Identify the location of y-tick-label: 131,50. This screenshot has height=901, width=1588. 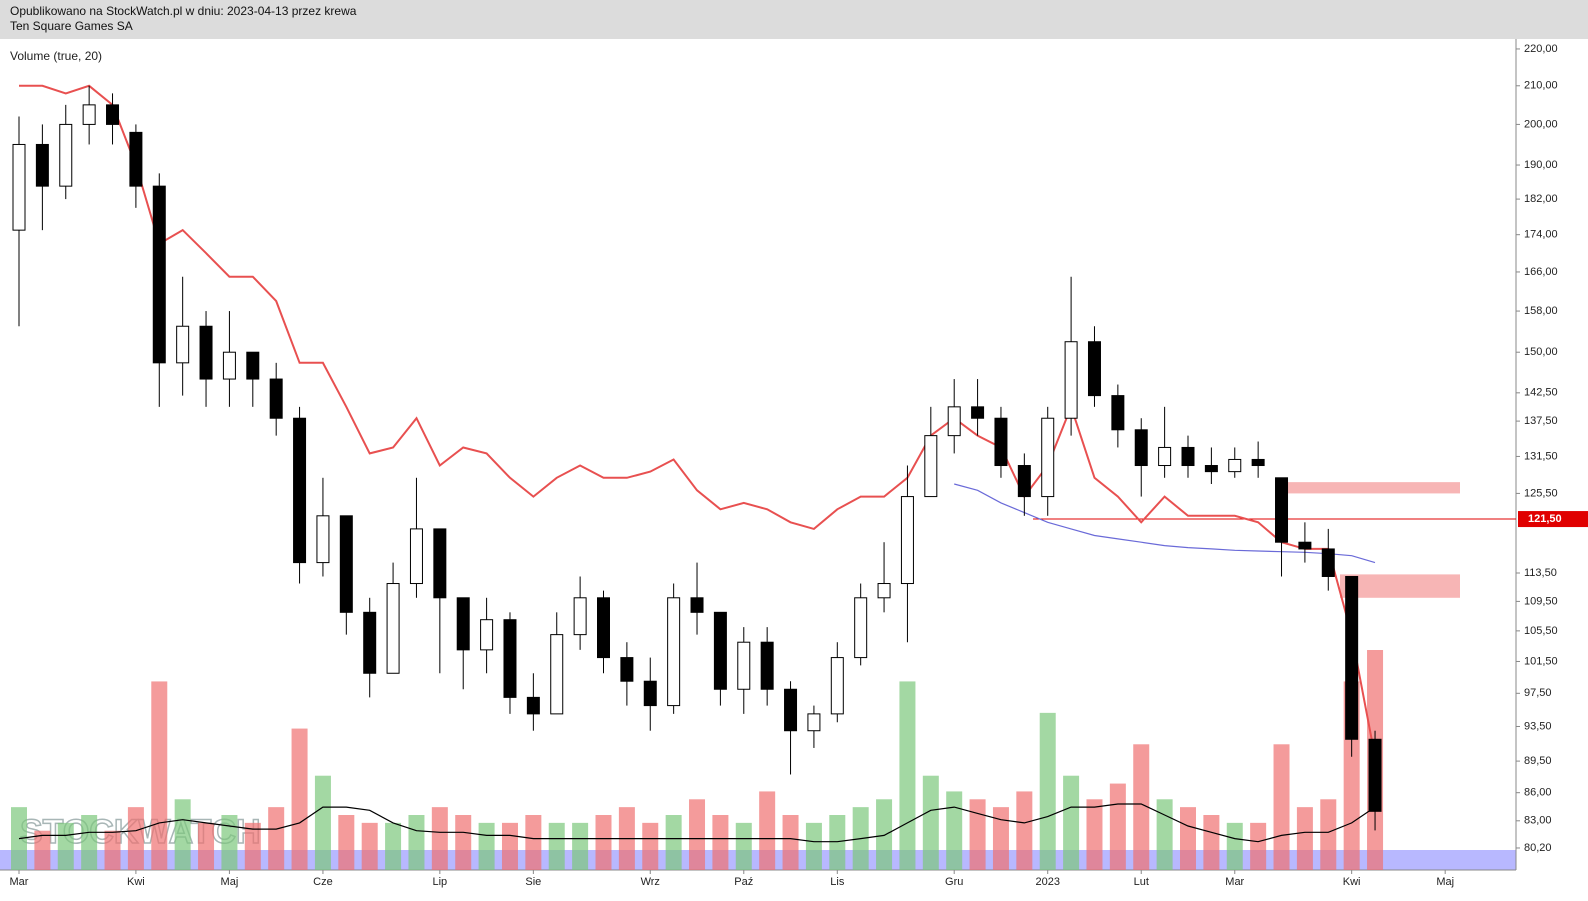
(1541, 456).